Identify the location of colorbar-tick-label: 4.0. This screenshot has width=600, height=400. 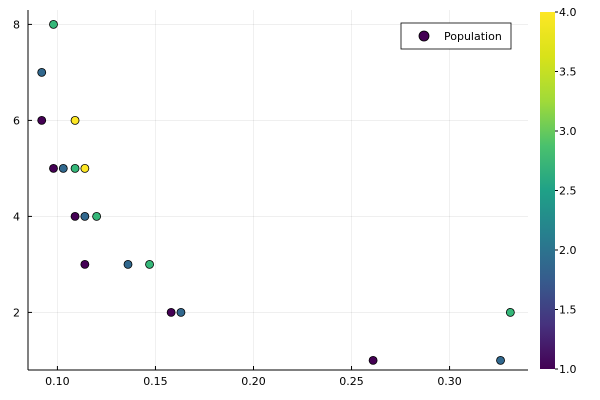
(568, 12).